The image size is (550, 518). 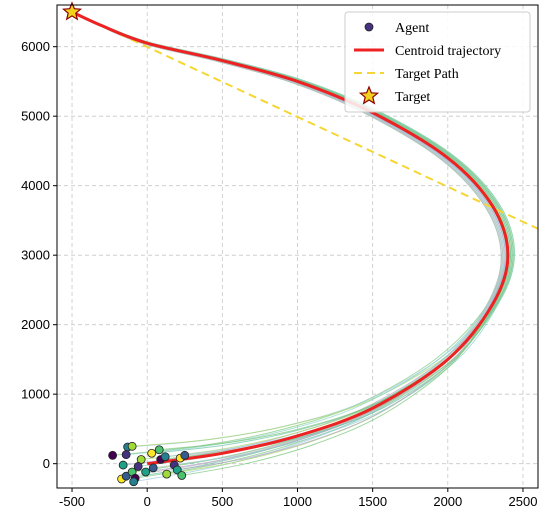 I want to click on y-tick-label: 1000, so click(x=35, y=394).